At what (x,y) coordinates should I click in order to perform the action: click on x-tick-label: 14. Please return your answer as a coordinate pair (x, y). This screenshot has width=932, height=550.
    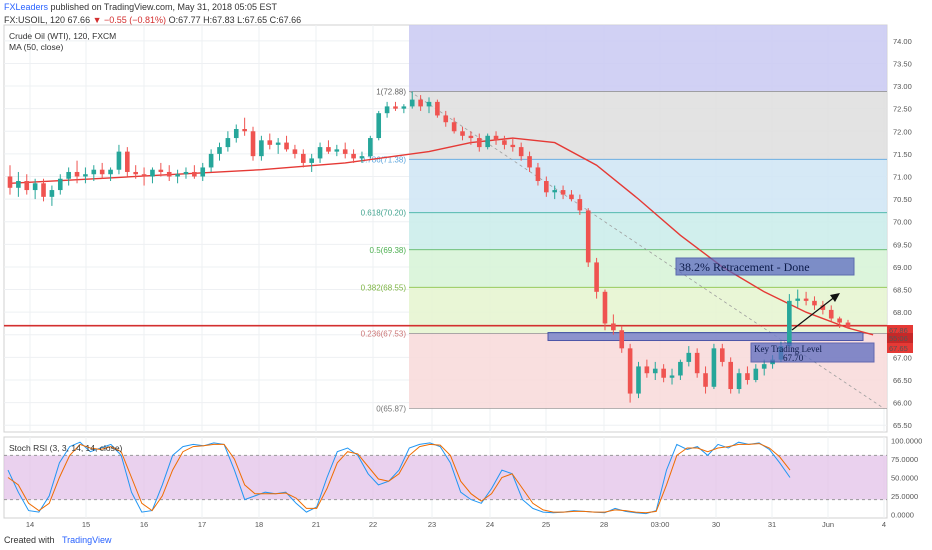
    Looking at the image, I should click on (30, 524).